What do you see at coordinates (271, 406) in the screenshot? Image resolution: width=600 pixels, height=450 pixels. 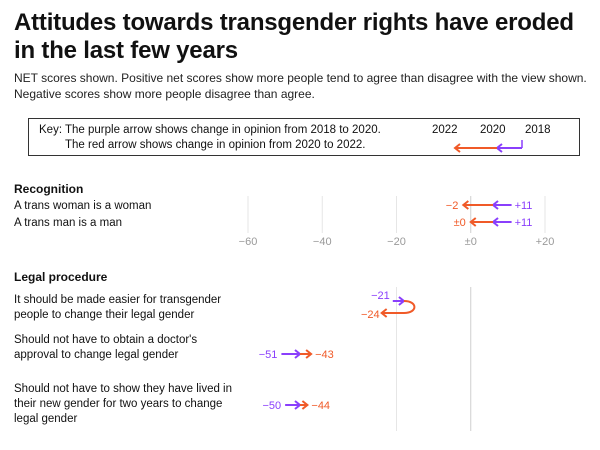 I see `value-2018-legal-2: −50` at bounding box center [271, 406].